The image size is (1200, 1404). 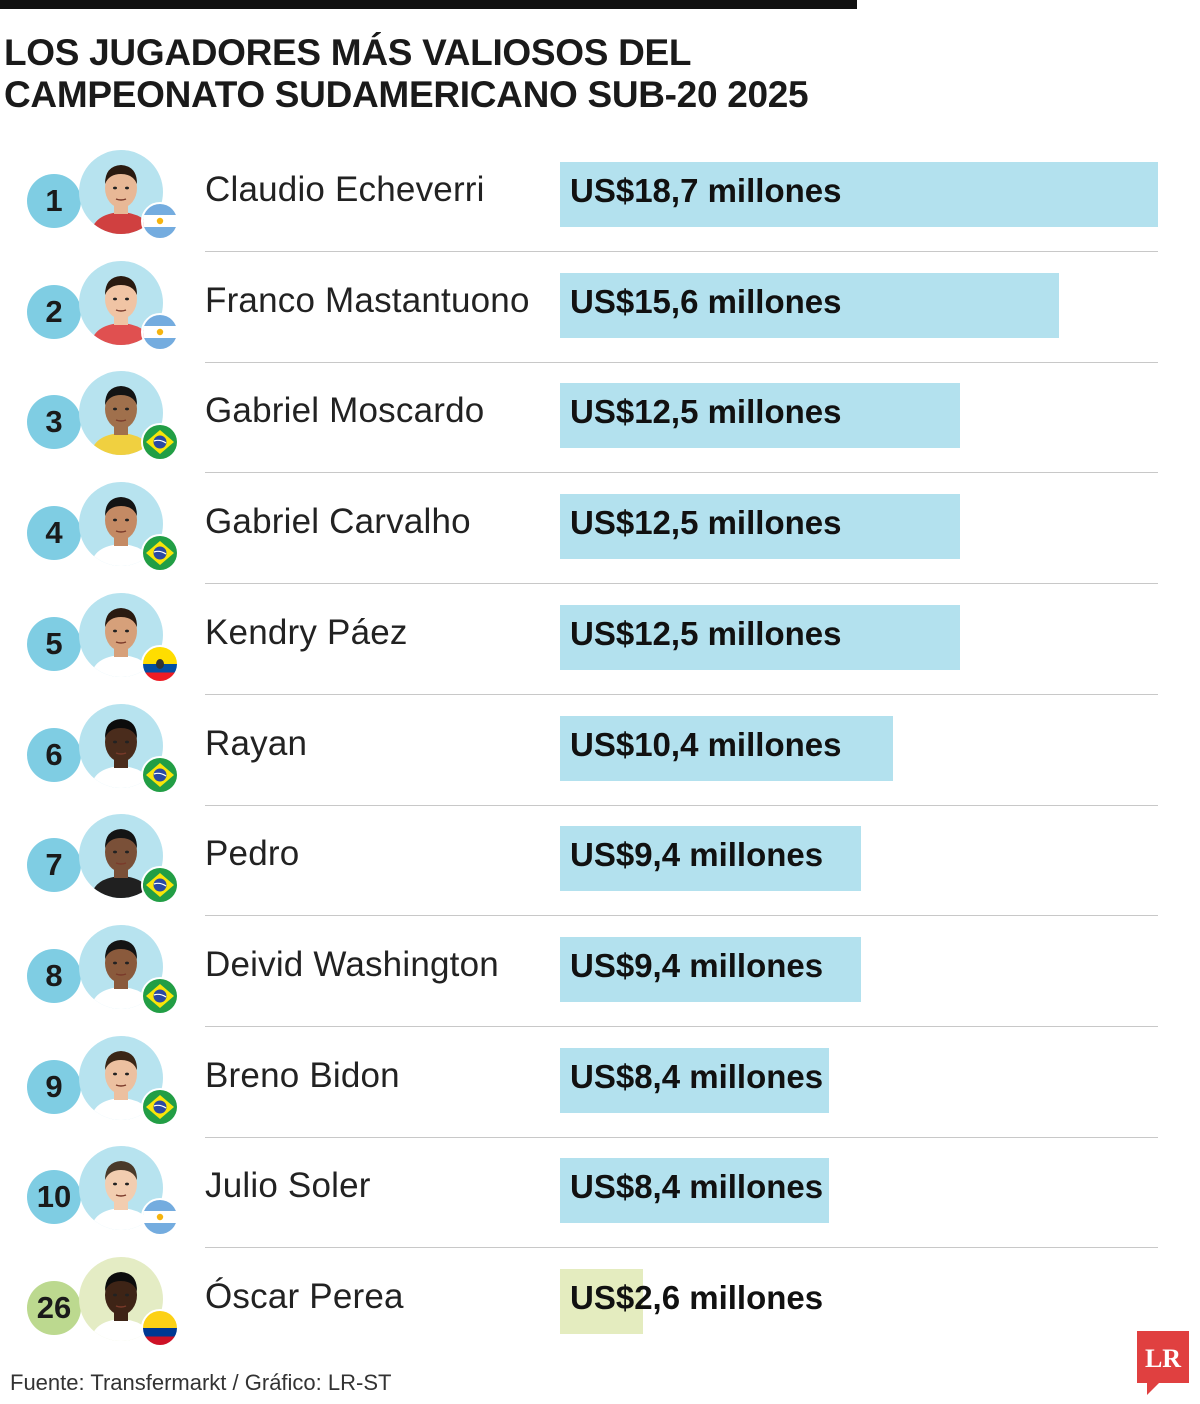 What do you see at coordinates (367, 300) in the screenshot?
I see `player-name: Franco Mastantuono` at bounding box center [367, 300].